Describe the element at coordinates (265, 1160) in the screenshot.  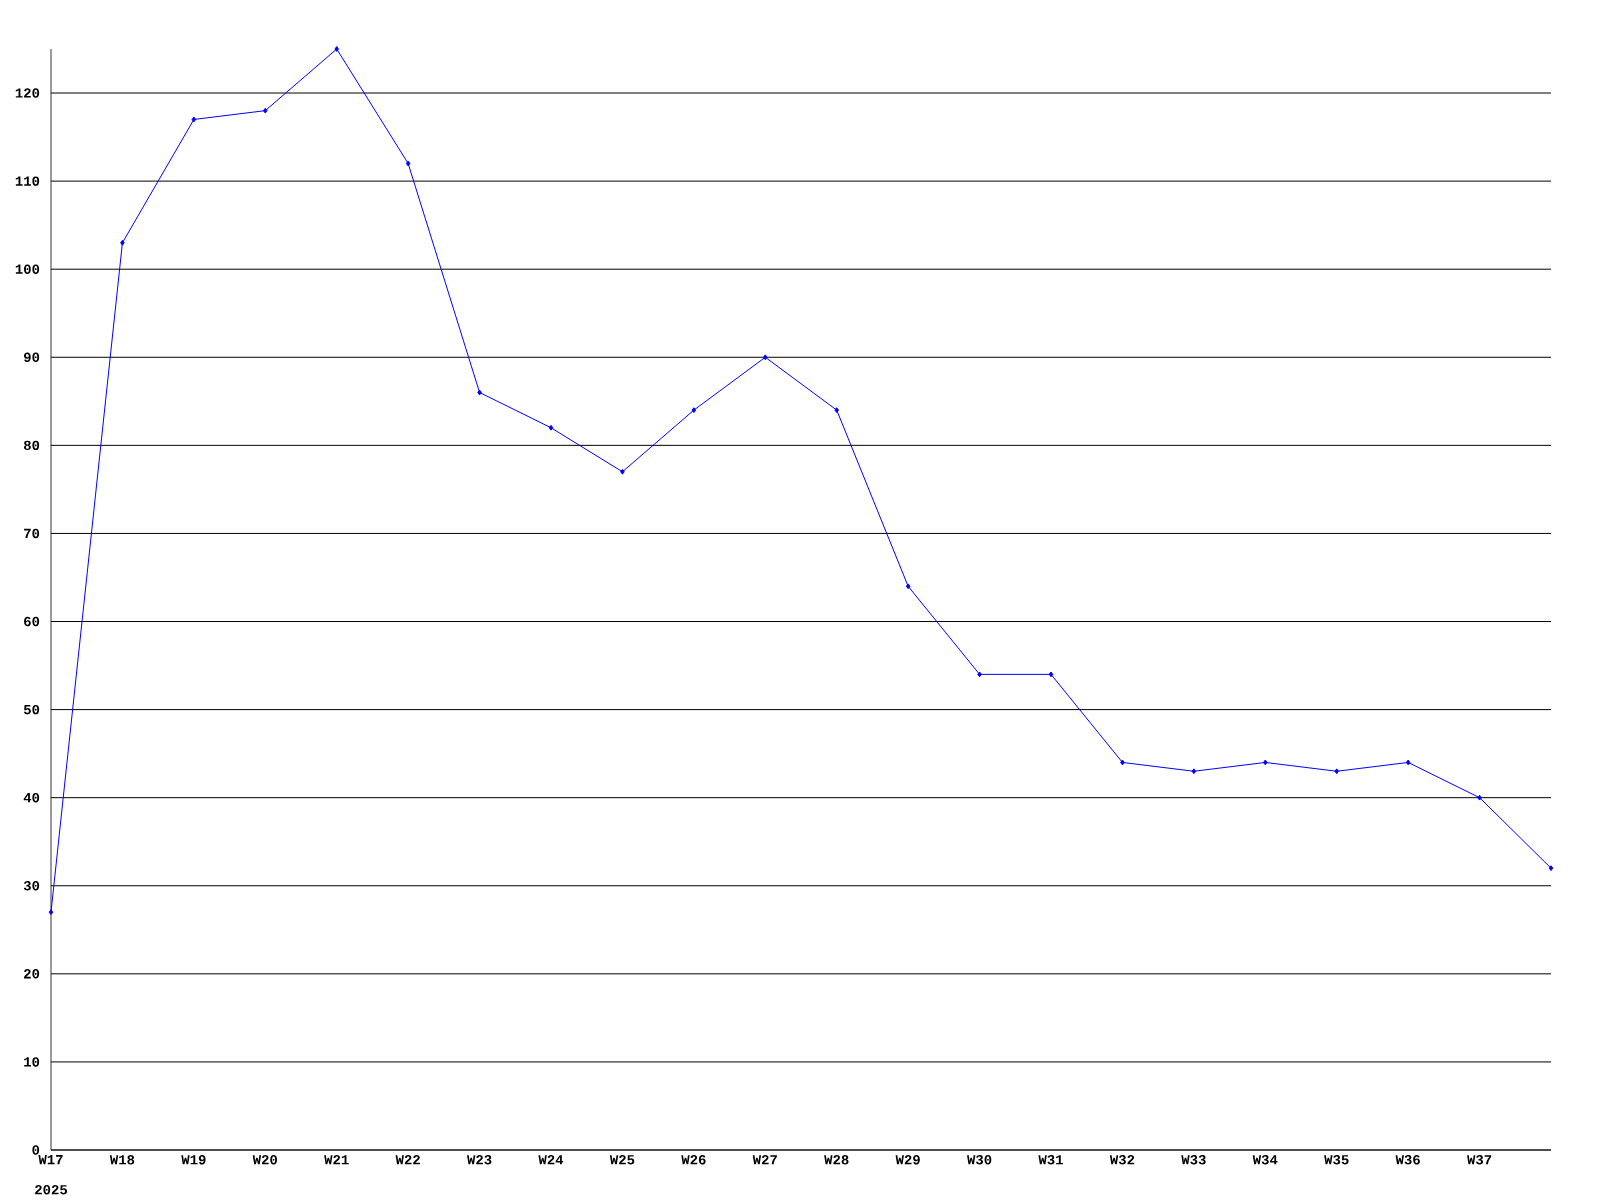
I see `x-tick-label: W20` at that location.